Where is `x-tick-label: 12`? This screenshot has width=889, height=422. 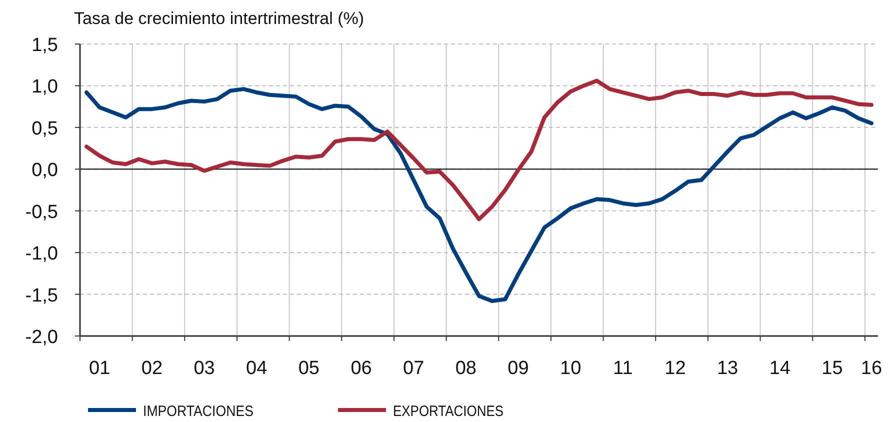
x-tick-label: 12 is located at coordinates (675, 368).